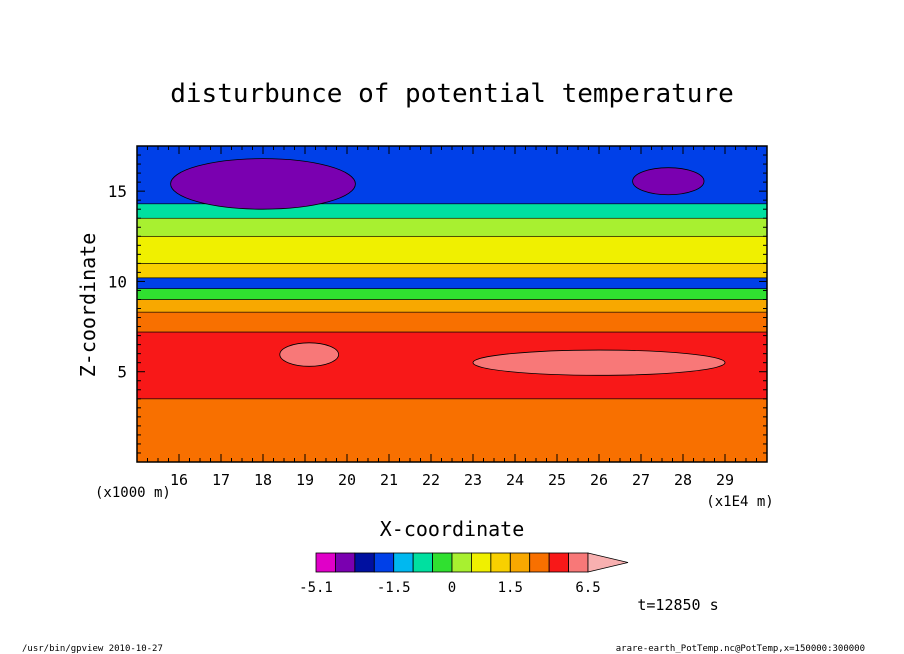  I want to click on colorbar, so click(472, 562).